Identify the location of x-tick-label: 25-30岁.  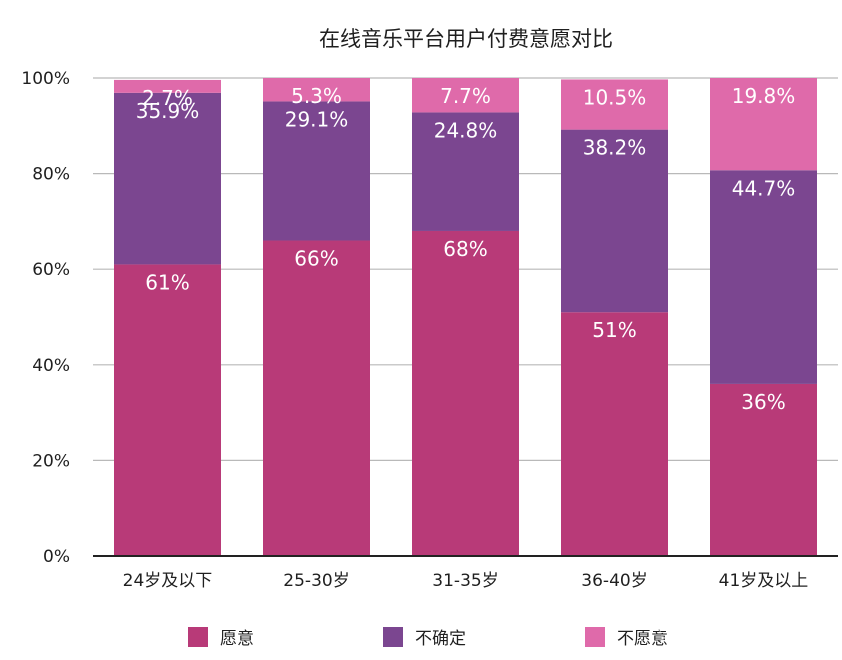
(316, 581).